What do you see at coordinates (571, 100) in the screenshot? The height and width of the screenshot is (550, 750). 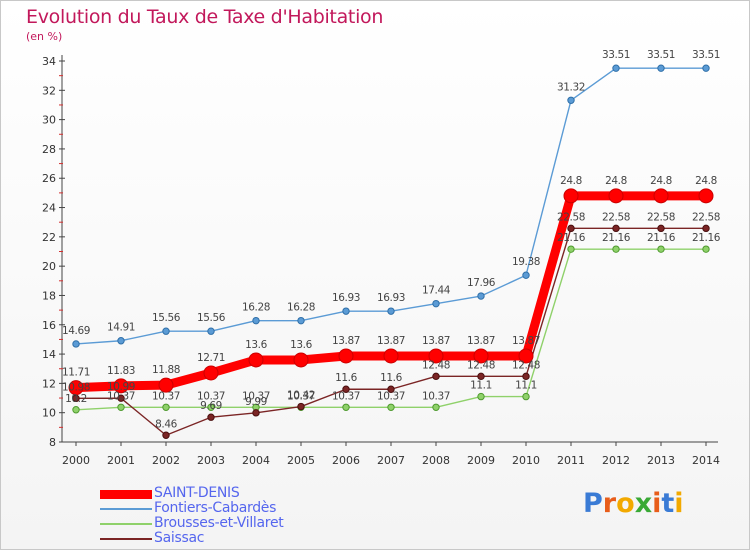 I see `point-fontiers-cabard-s-2011` at bounding box center [571, 100].